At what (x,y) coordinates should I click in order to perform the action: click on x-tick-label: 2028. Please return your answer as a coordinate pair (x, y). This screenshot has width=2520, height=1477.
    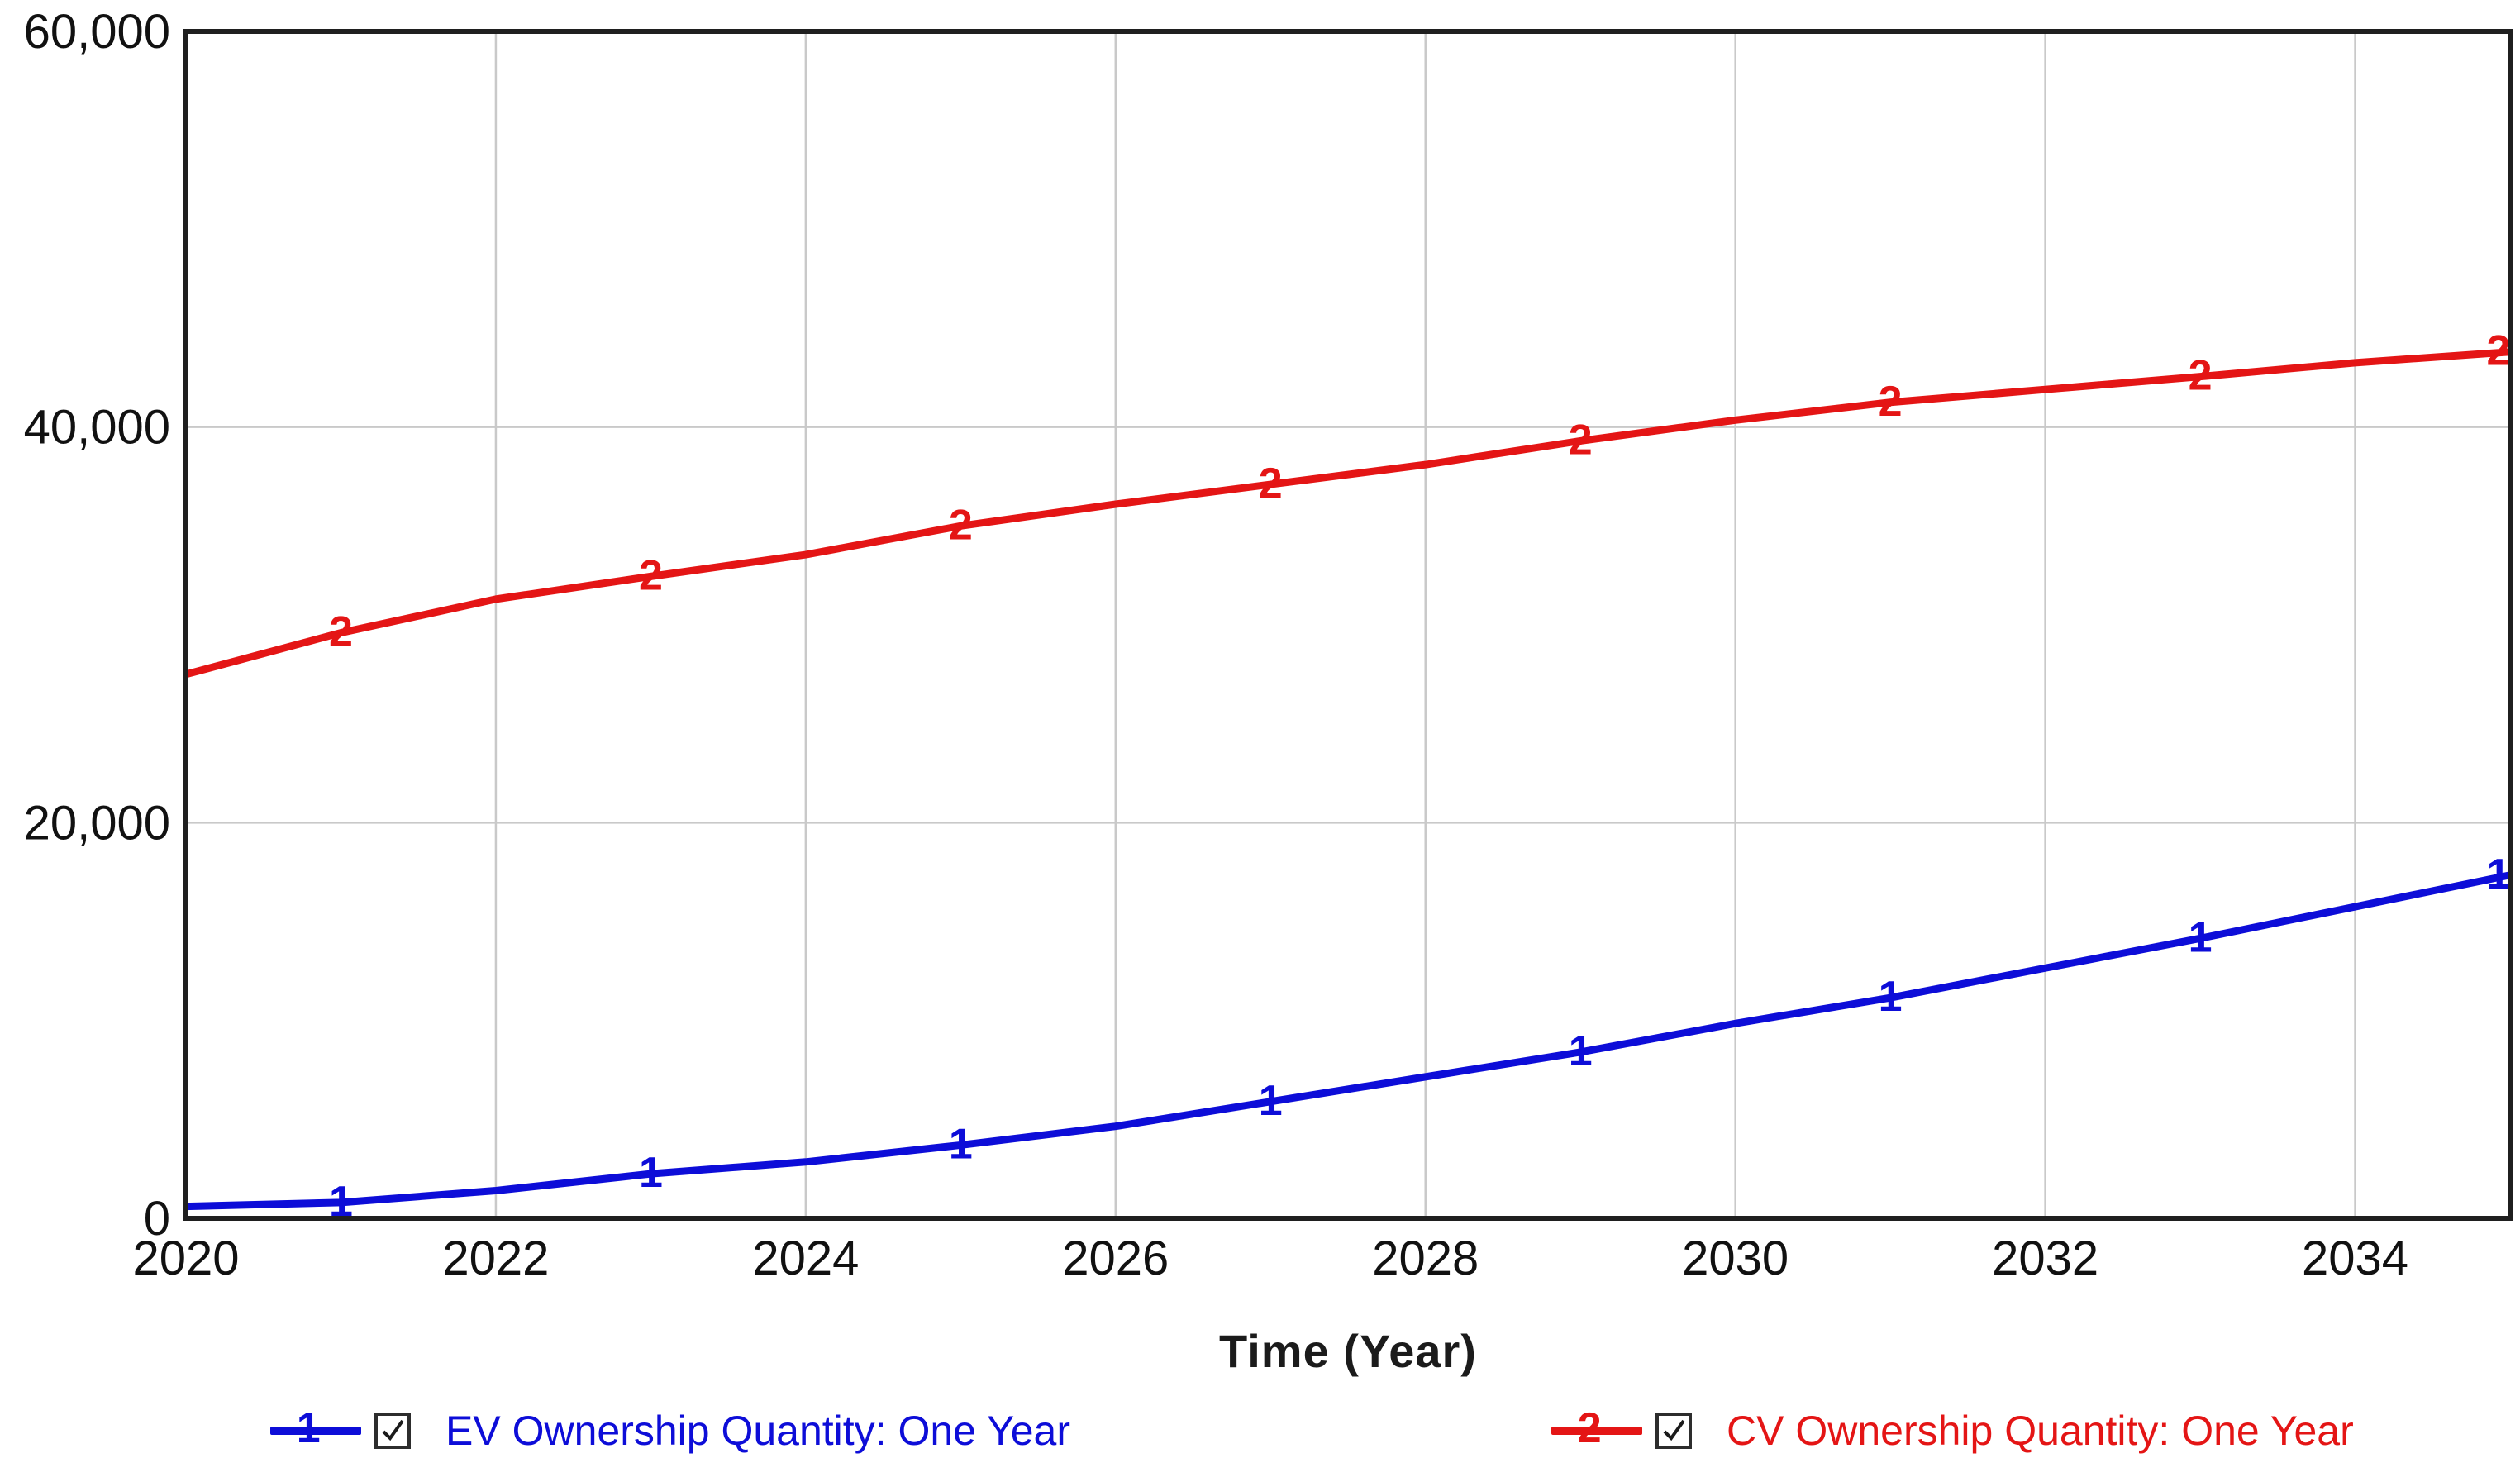
    Looking at the image, I should click on (1425, 1258).